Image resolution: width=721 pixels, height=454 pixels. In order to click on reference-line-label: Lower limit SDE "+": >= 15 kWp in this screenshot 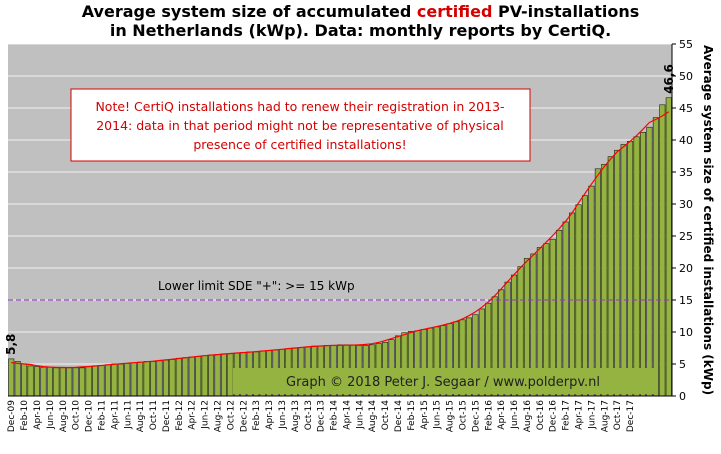, I will do `click(256, 286)`.